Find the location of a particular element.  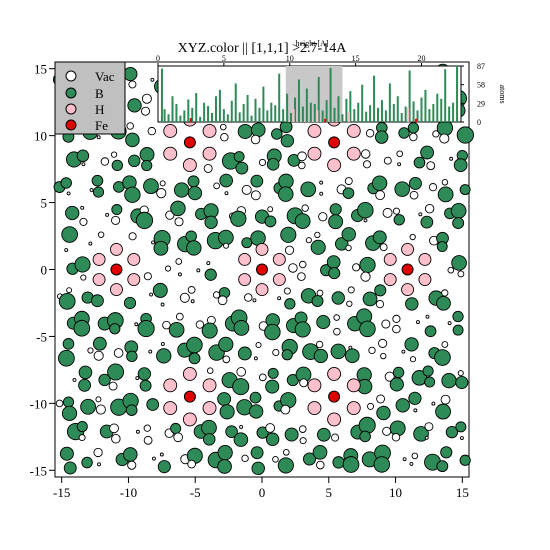

legend: Vac B H Fe is located at coordinates (90, 98).